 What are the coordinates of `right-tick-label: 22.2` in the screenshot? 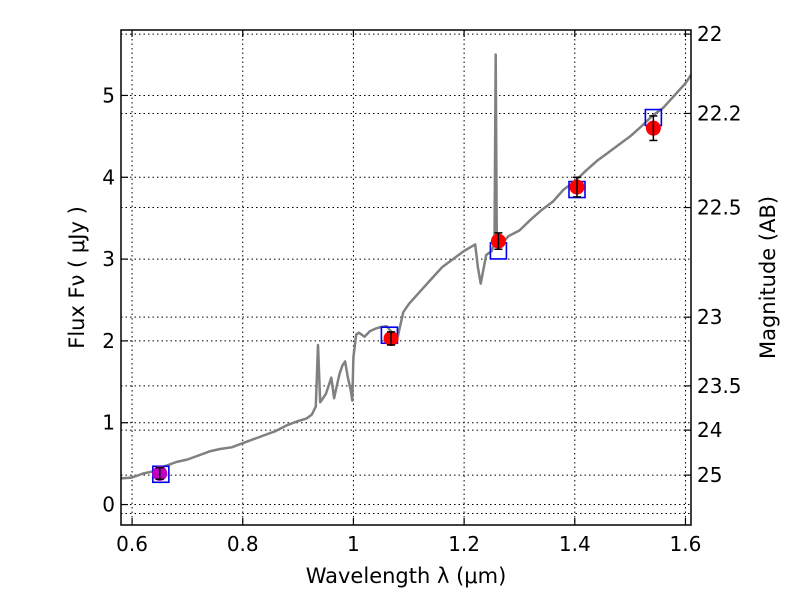 It's located at (719, 113).